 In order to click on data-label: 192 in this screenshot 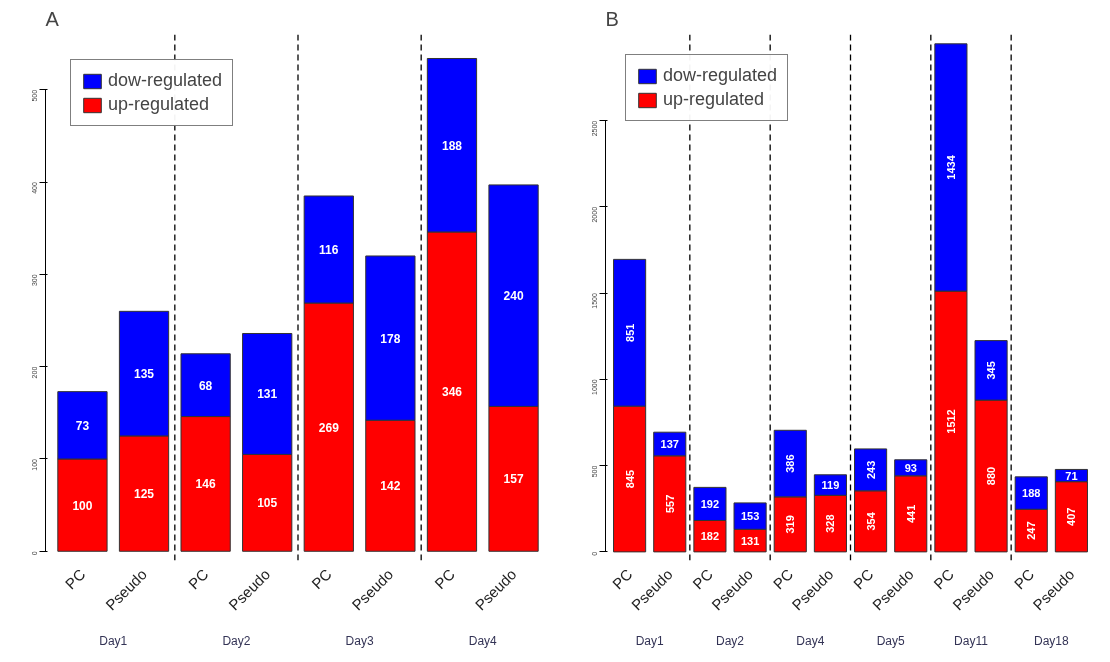, I will do `click(710, 503)`.